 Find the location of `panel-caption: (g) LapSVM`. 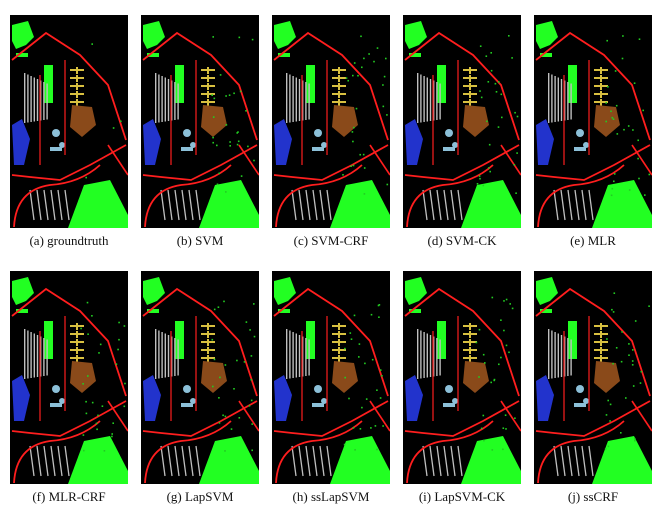

panel-caption: (g) LapSVM is located at coordinates (200, 496).